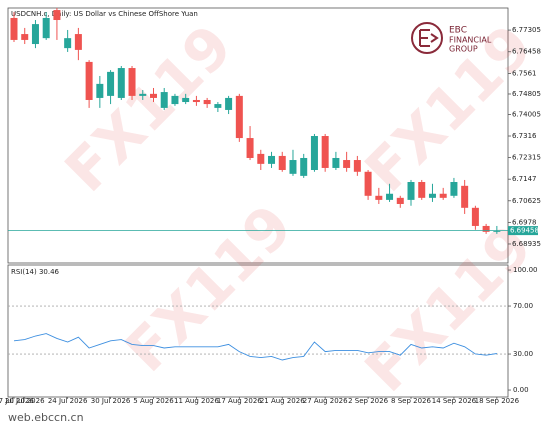 This screenshot has height=430, width=553. I want to click on logo: EBC FINANCIAL GROUP, so click(451, 38).